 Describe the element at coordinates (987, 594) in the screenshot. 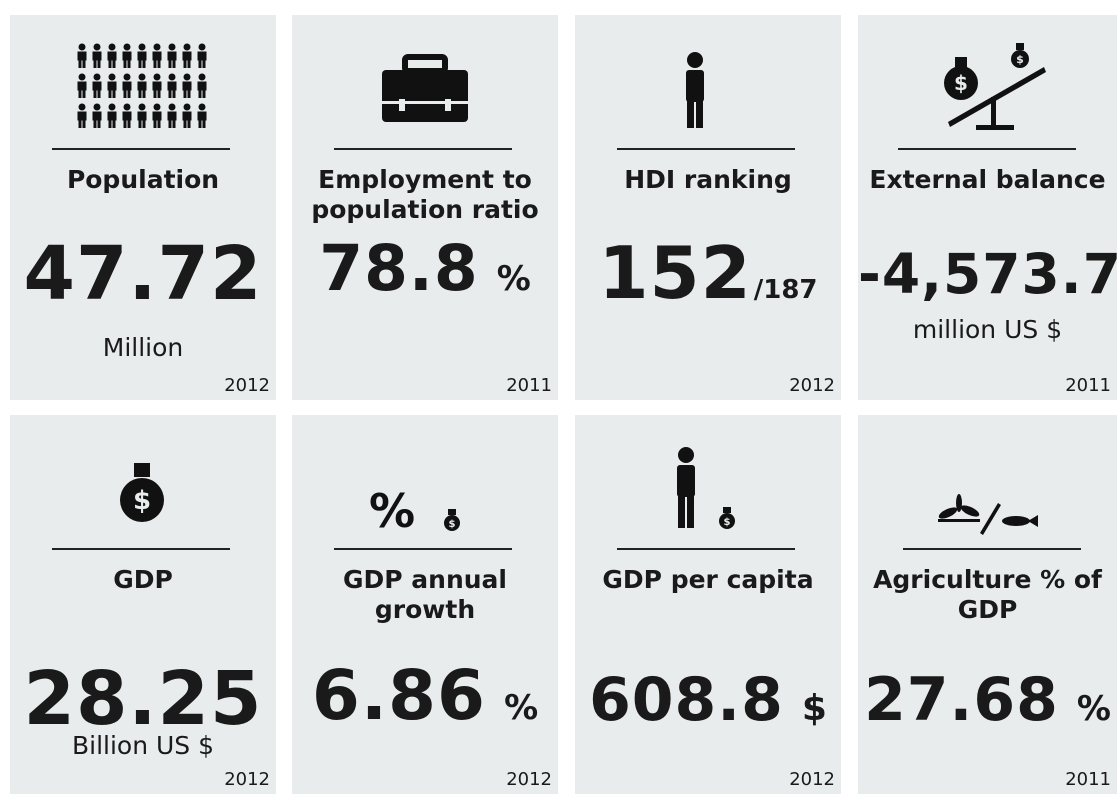

I see `card-label: Agriculture % of GDP` at that location.